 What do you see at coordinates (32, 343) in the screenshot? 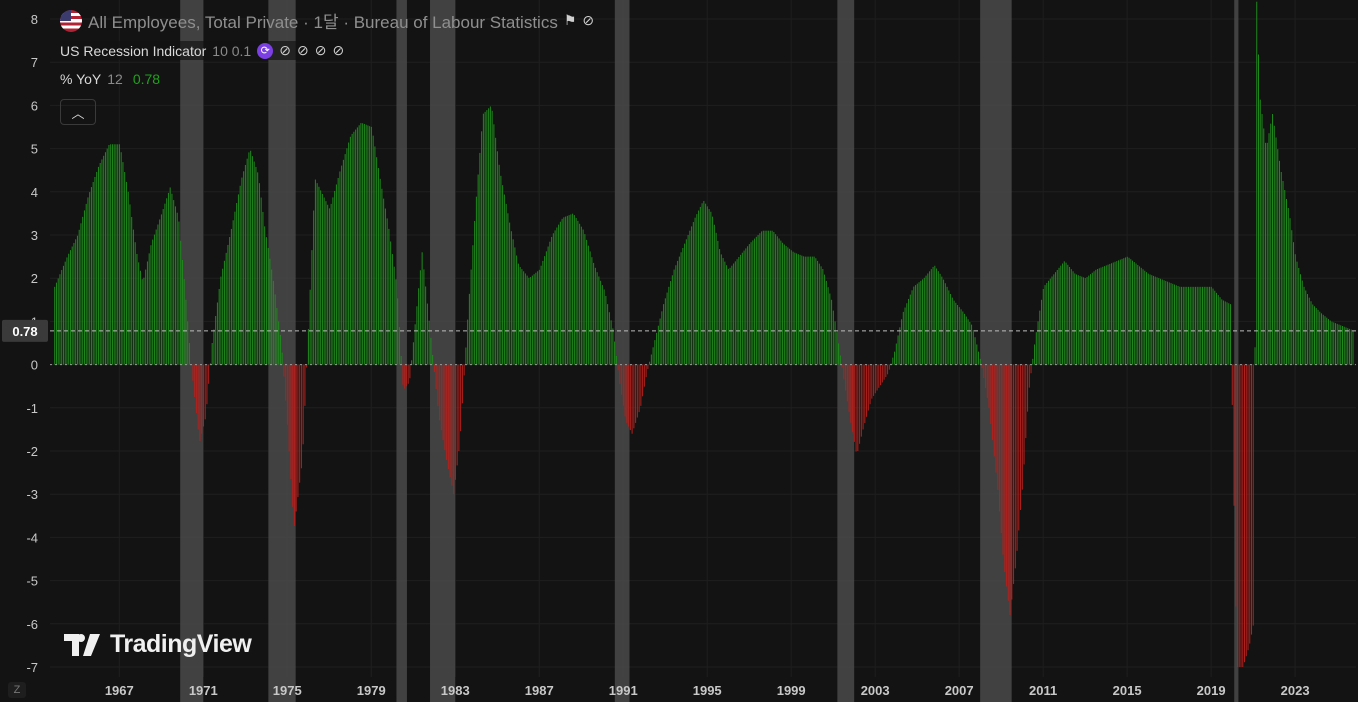
I see `y-axis: -7-6-5-4-3-2-1012345678` at bounding box center [32, 343].